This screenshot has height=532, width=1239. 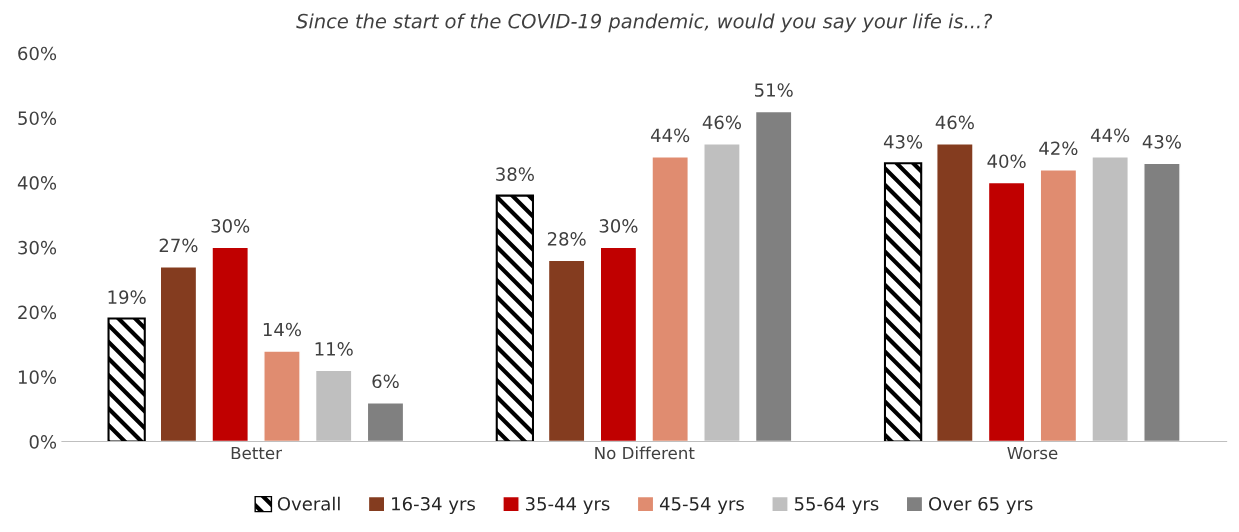 I want to click on y-tick-label: 60%, so click(x=37, y=53).